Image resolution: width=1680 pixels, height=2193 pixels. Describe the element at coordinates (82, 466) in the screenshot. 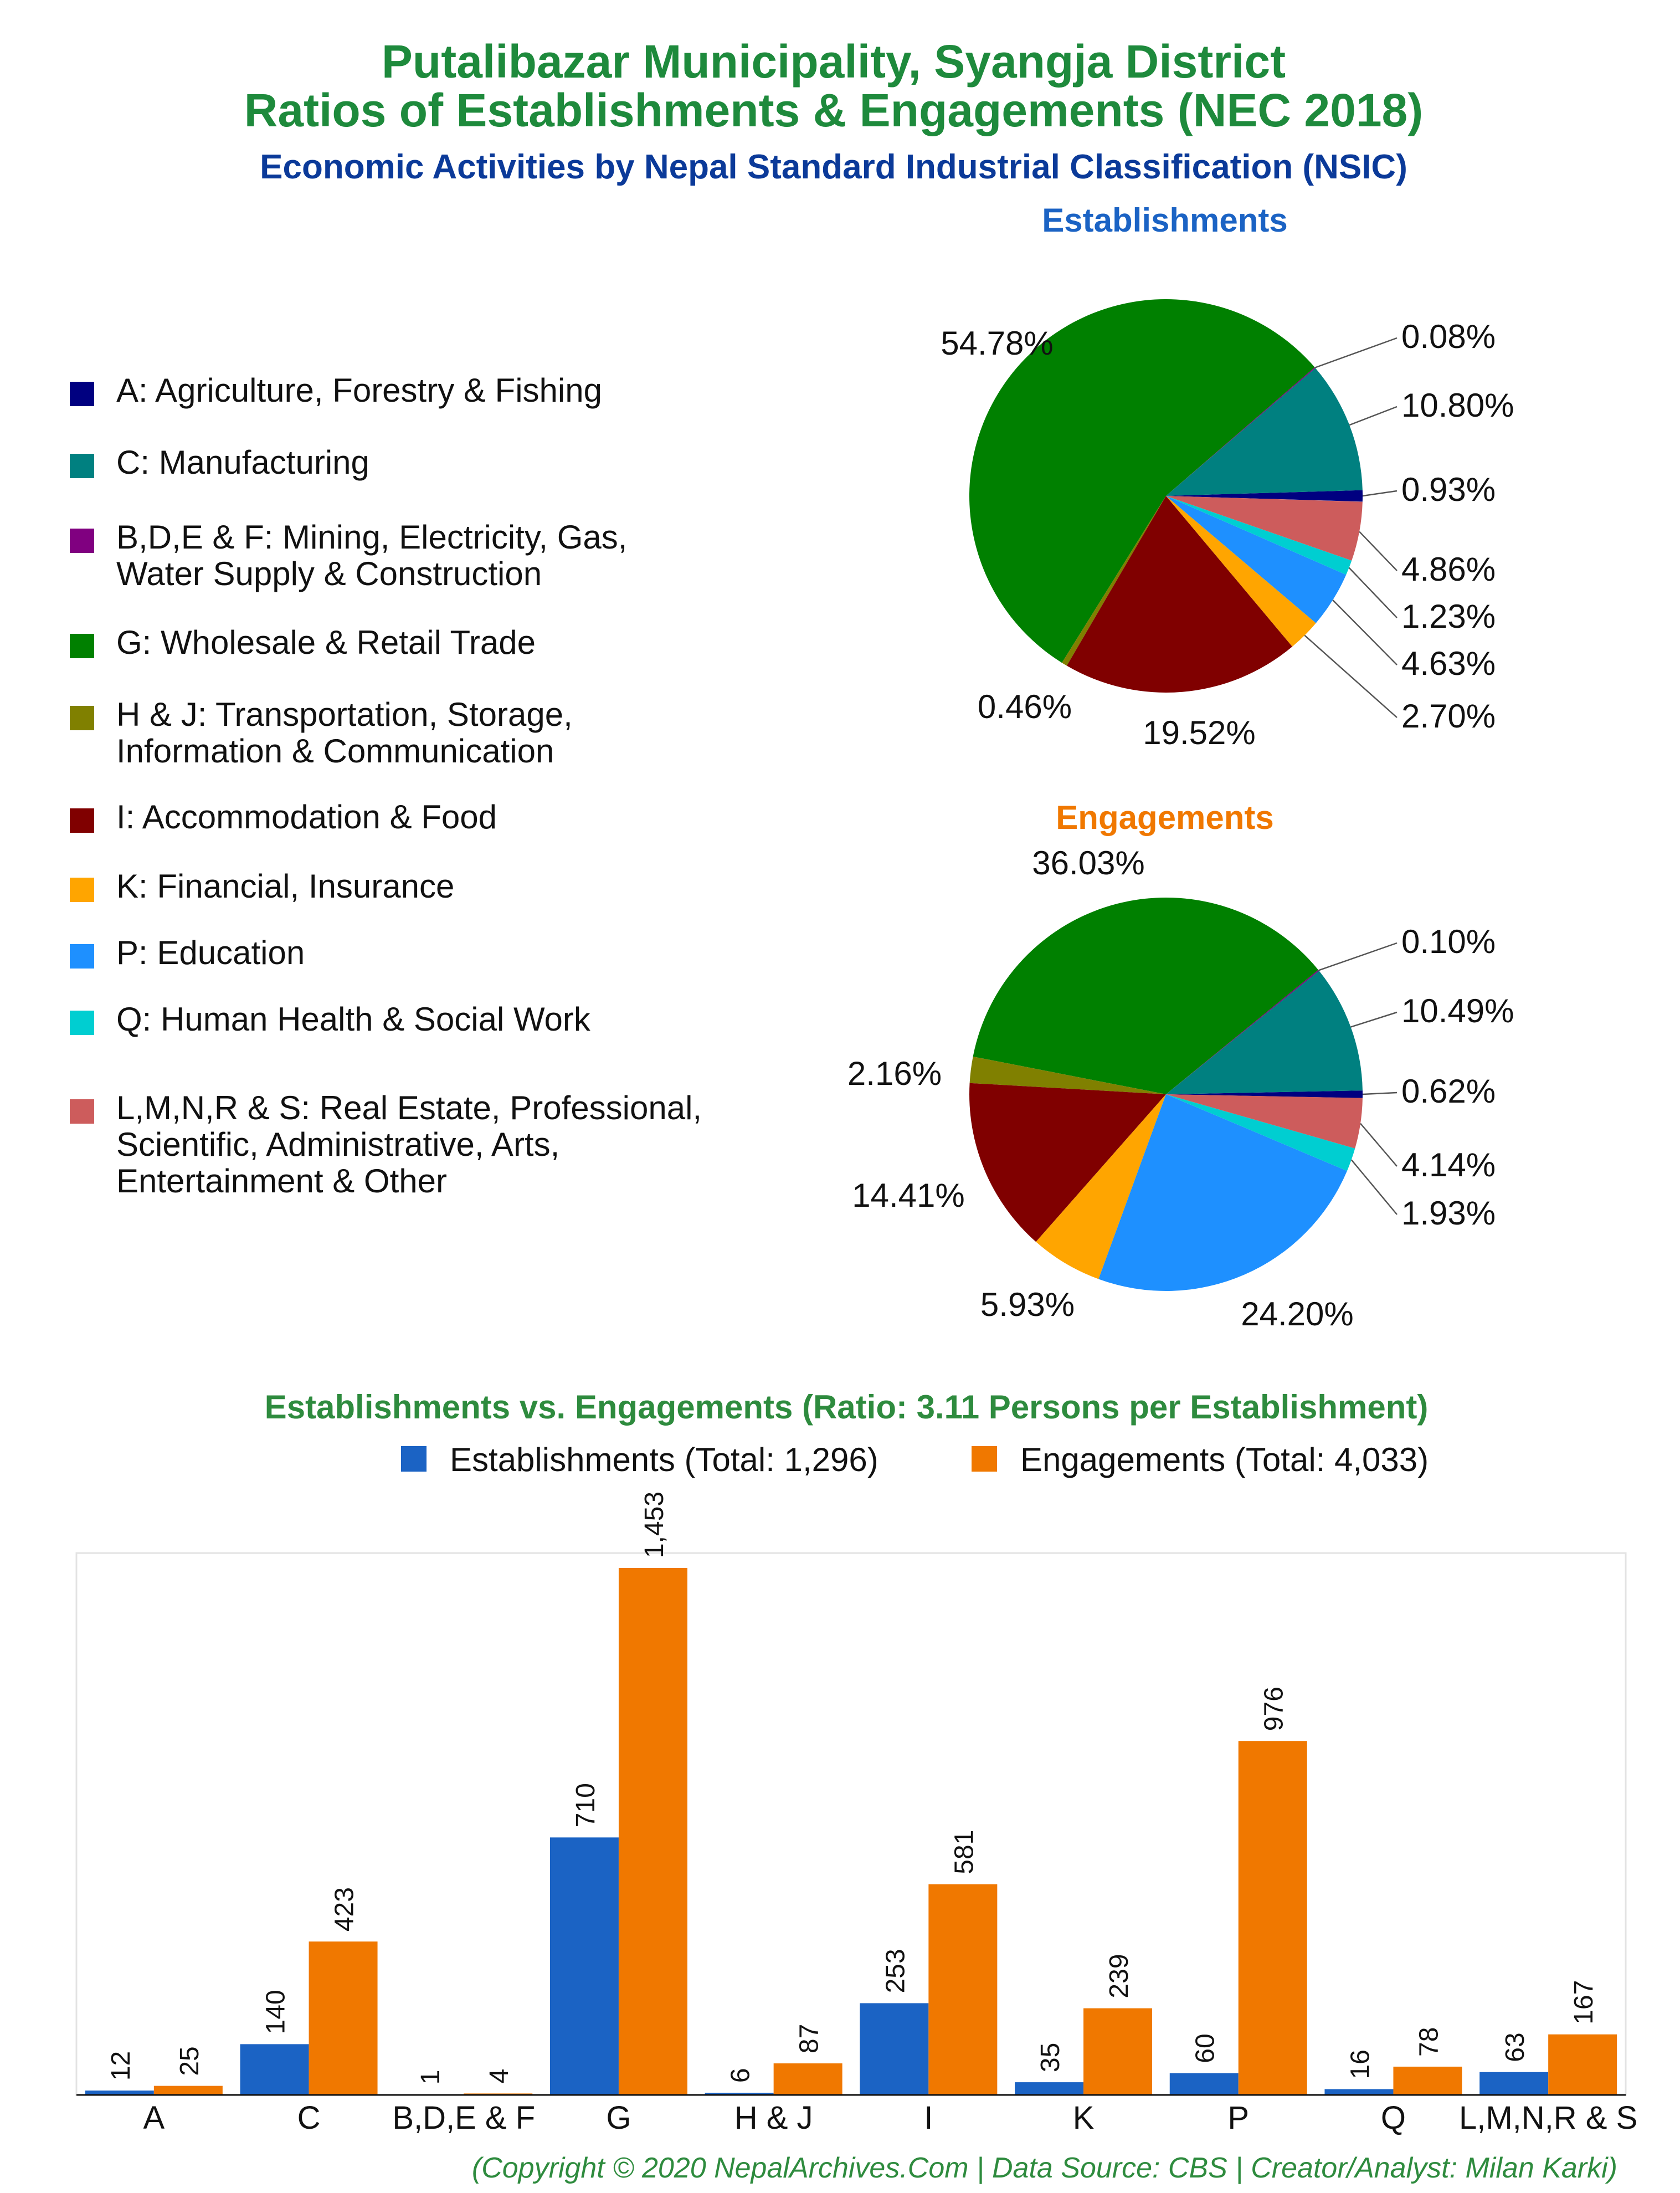

I see `legend-swatch-c` at that location.